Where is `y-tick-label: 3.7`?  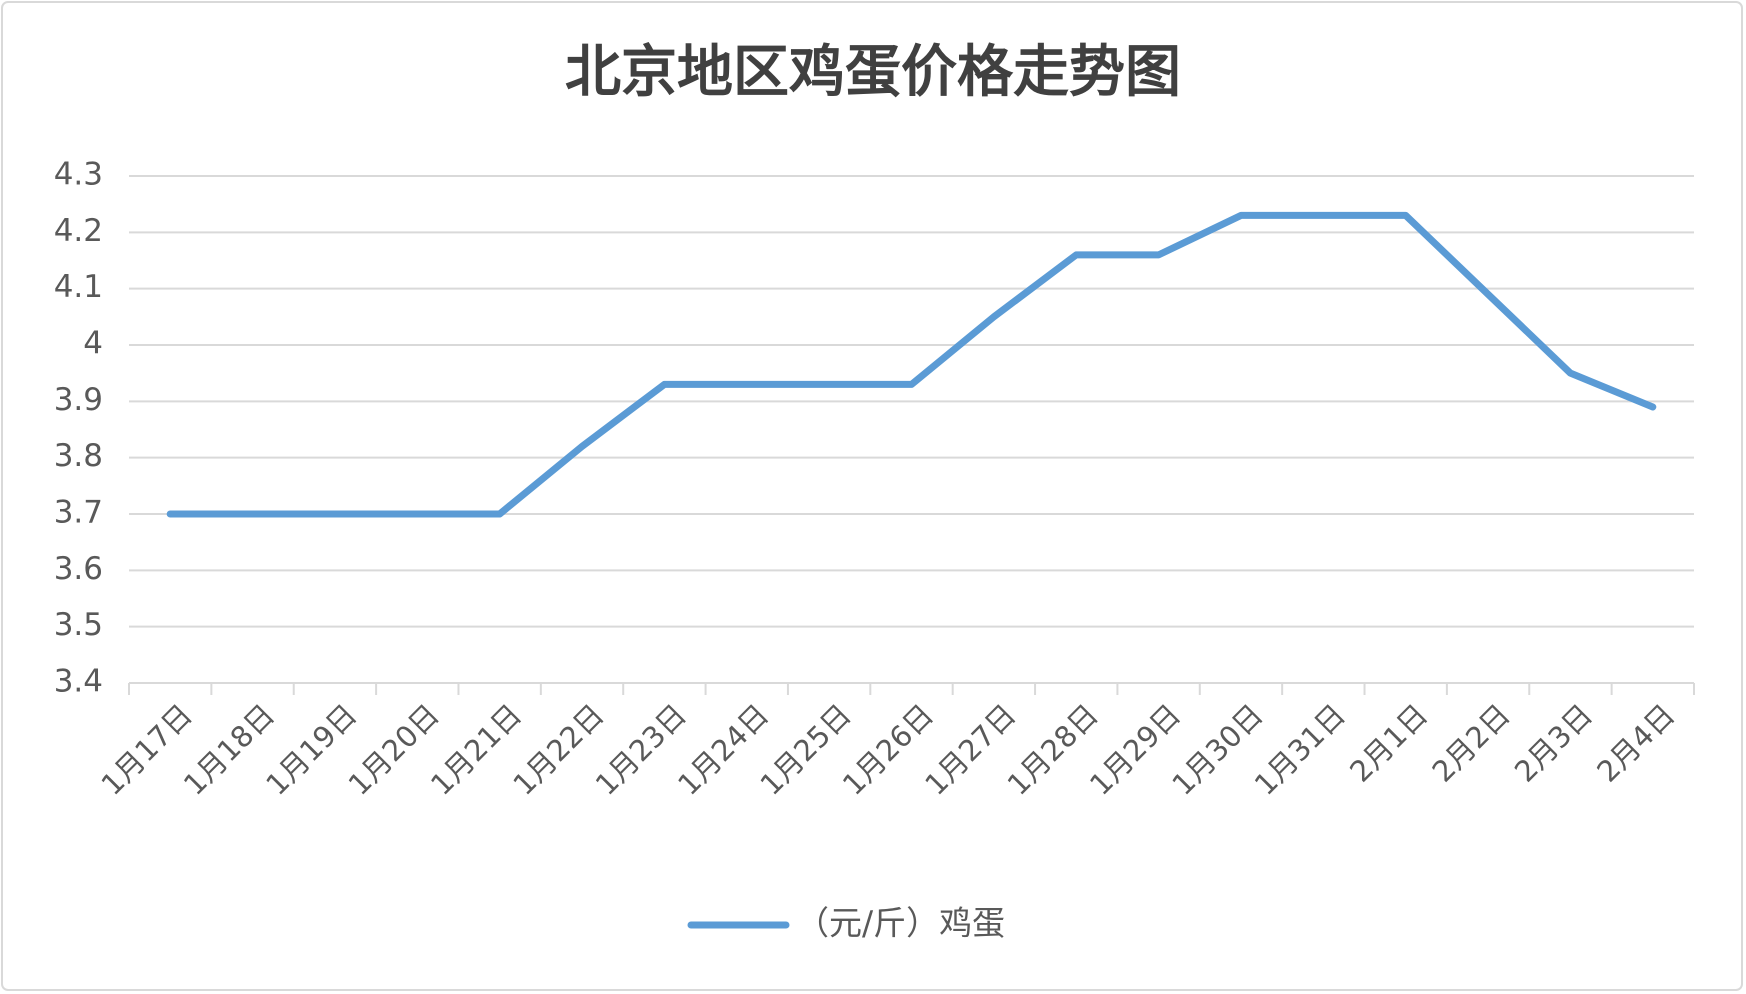 y-tick-label: 3.7 is located at coordinates (78, 513).